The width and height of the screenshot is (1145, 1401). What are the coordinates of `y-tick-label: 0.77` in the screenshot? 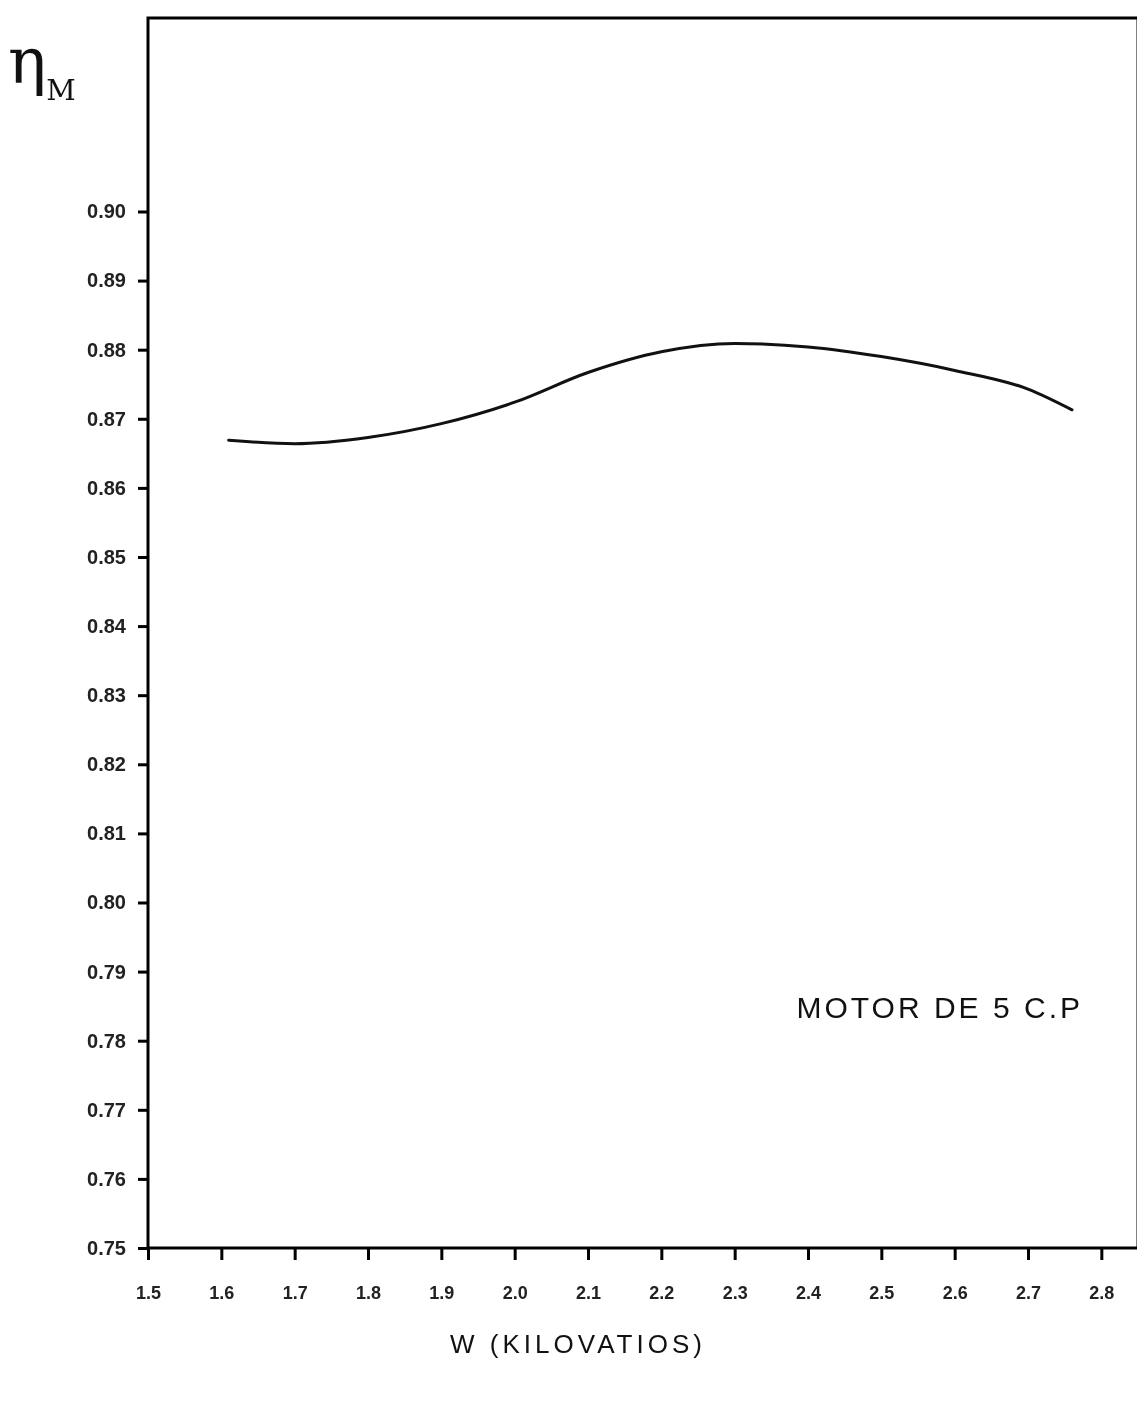 It's located at (106, 1109).